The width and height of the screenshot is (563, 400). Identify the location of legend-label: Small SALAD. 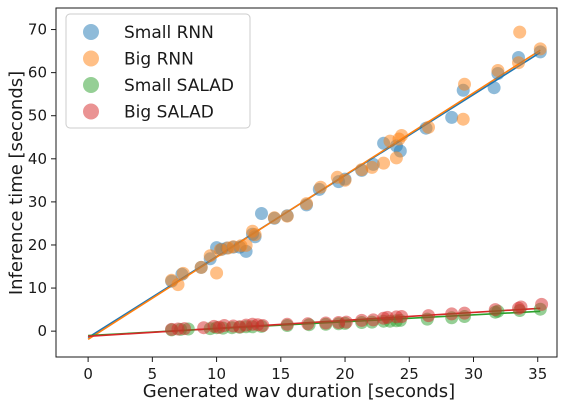
(179, 86).